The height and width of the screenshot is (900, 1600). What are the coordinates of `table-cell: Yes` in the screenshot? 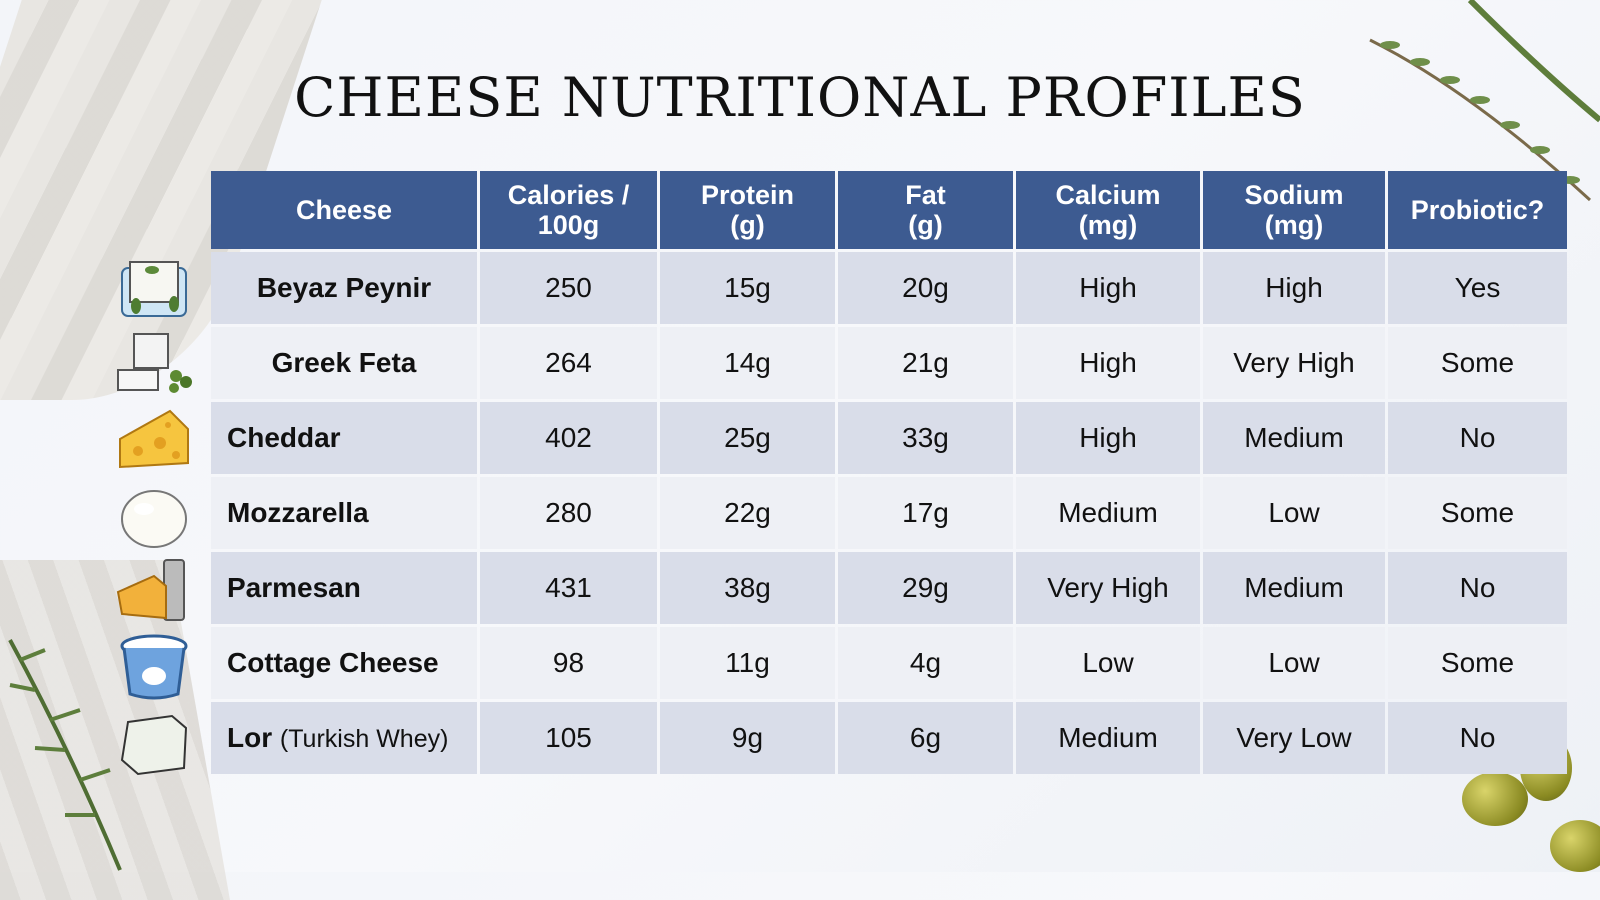 It's located at (1477, 288).